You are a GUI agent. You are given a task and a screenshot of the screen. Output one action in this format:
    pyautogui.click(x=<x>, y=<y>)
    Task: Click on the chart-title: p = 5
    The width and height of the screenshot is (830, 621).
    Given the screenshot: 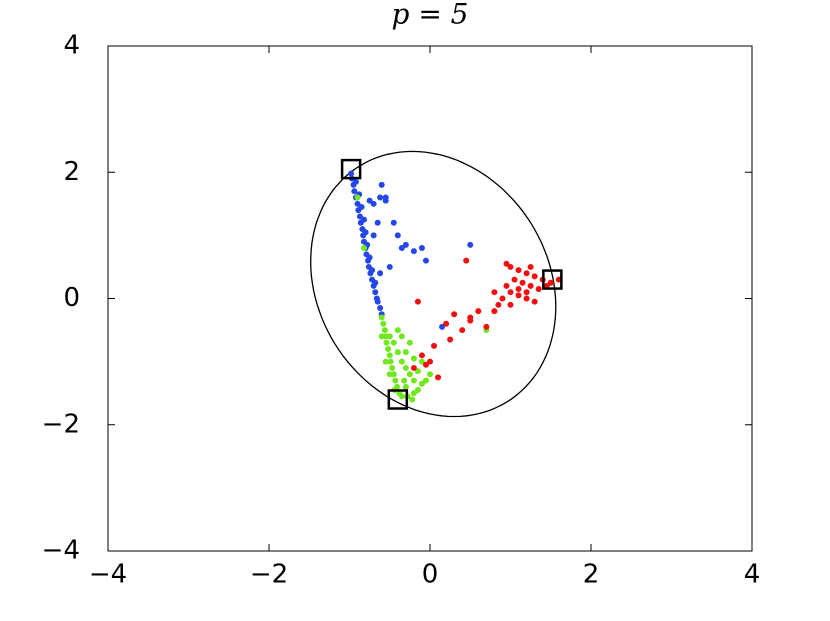 What is the action you would take?
    pyautogui.click(x=430, y=15)
    